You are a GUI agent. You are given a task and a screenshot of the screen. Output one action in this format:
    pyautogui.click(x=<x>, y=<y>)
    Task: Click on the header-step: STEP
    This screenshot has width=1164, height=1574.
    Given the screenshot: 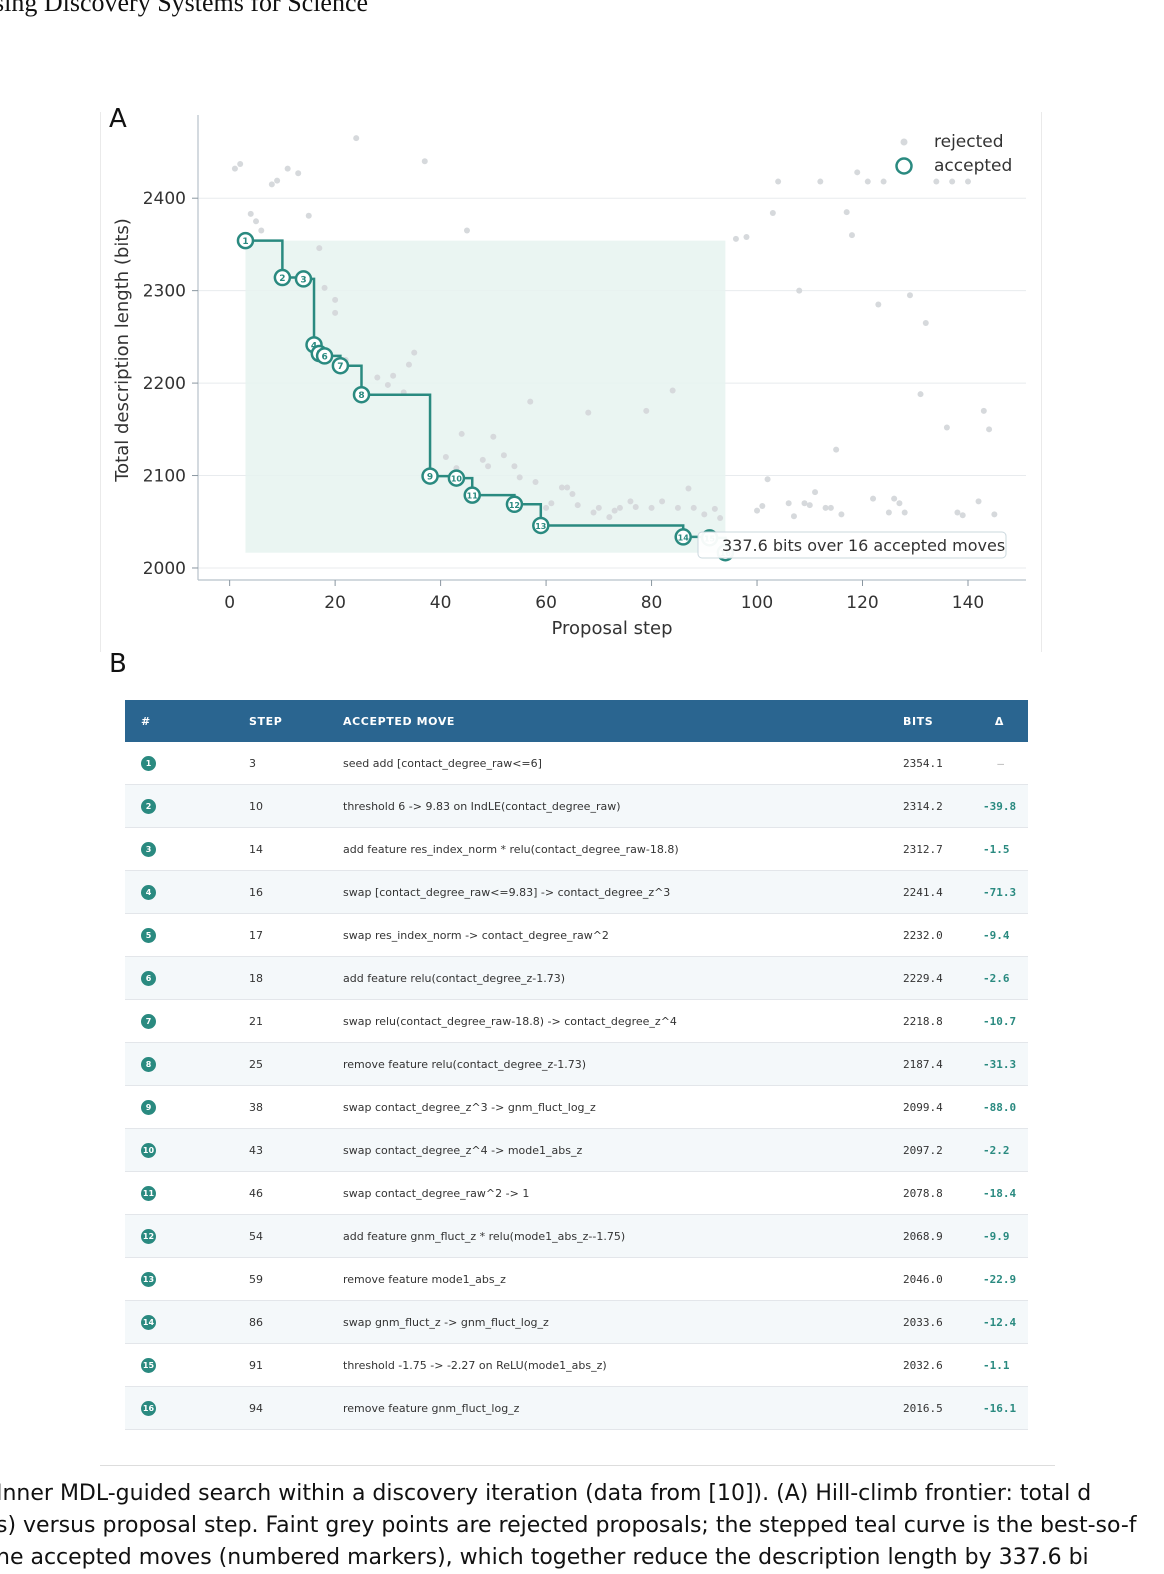 What is the action you would take?
    pyautogui.click(x=296, y=721)
    